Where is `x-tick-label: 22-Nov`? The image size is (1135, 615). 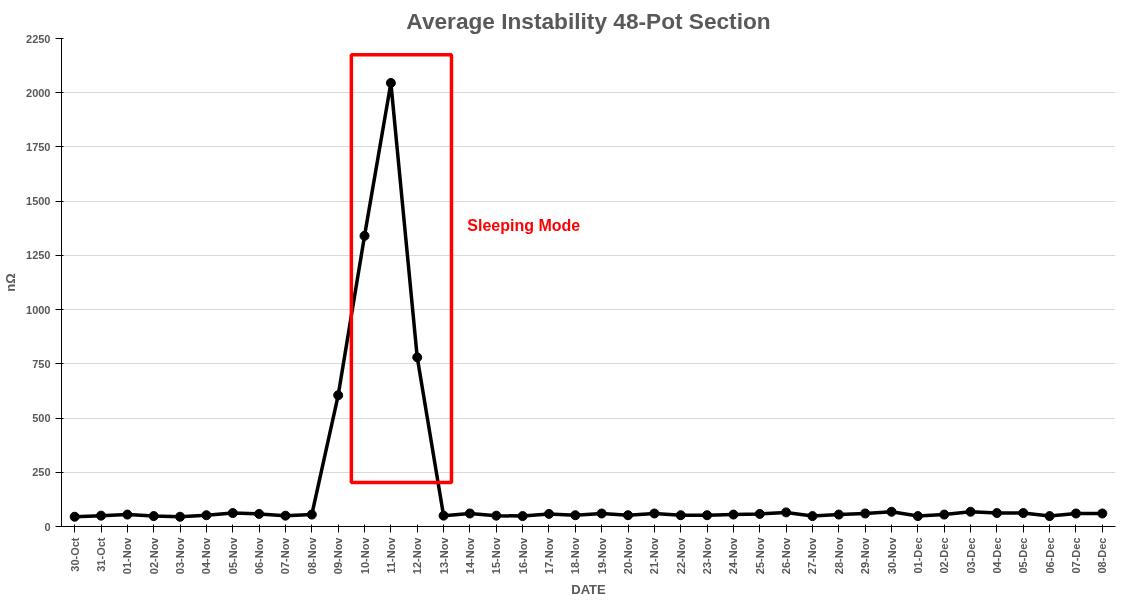 x-tick-label: 22-Nov is located at coordinates (680, 555).